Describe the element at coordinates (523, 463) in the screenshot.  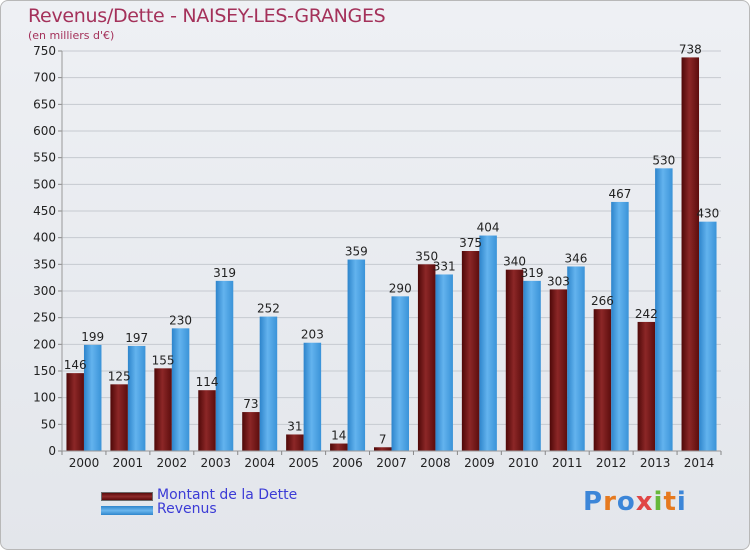
I see `x-tick-label: 2010` at that location.